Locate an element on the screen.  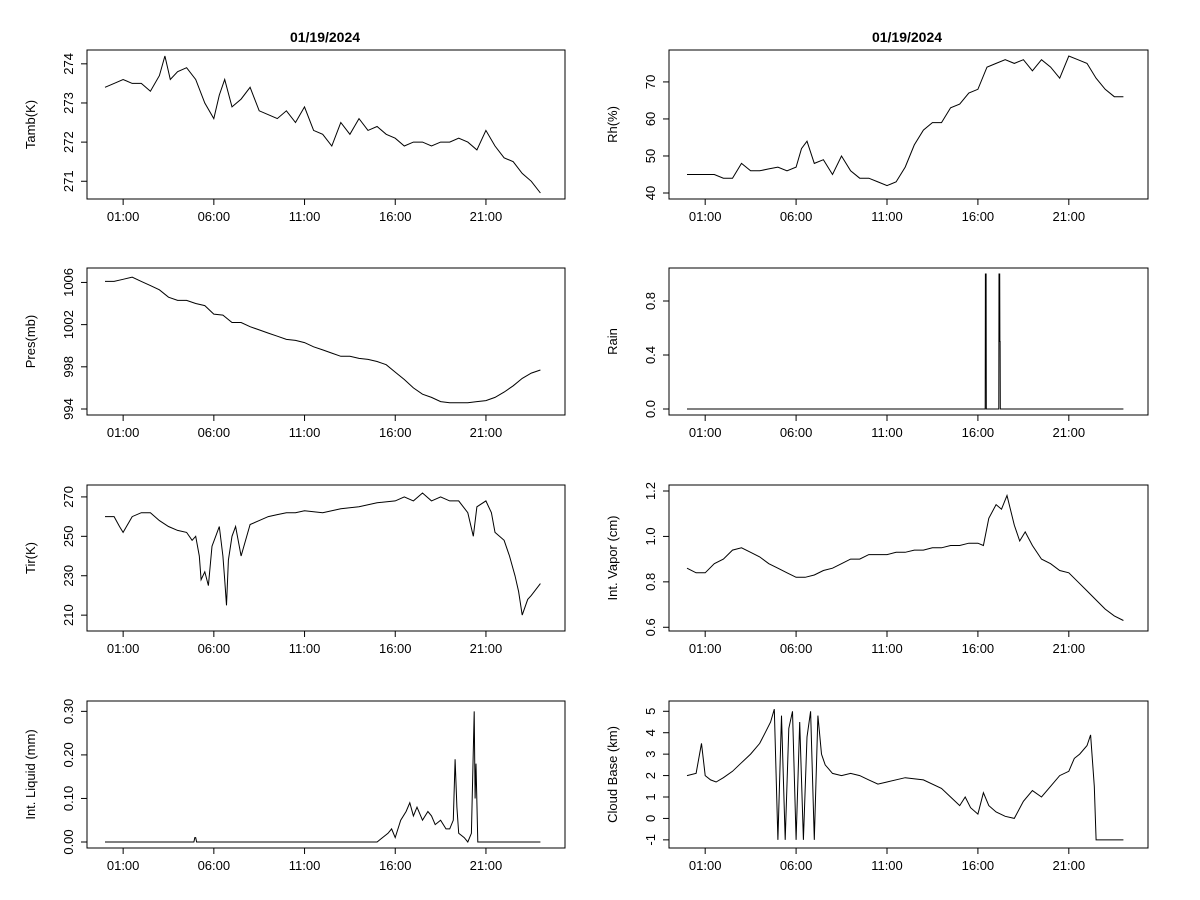
y-tick-label: 70 is located at coordinates (650, 82).